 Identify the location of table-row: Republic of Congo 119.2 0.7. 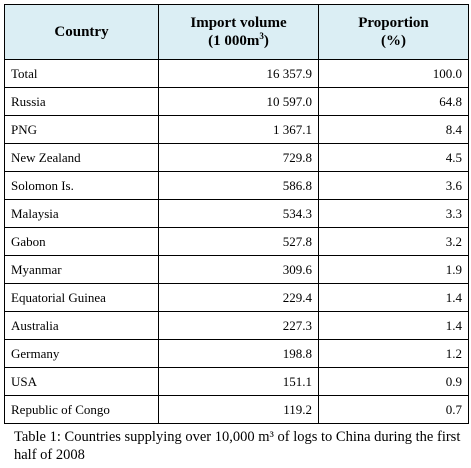
(236, 409).